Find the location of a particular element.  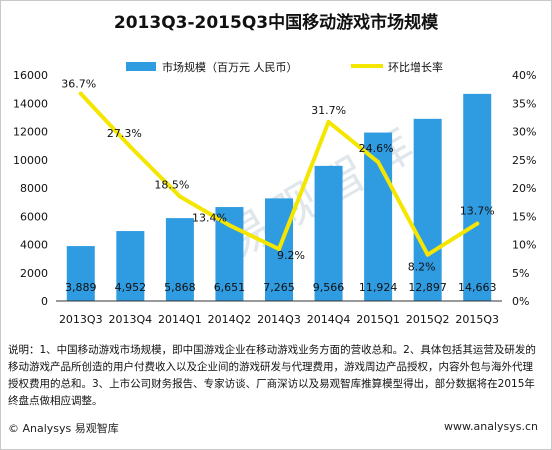

chart-title: 2013Q3-2015Q3中国移动游戏市场规模 is located at coordinates (276, 23).